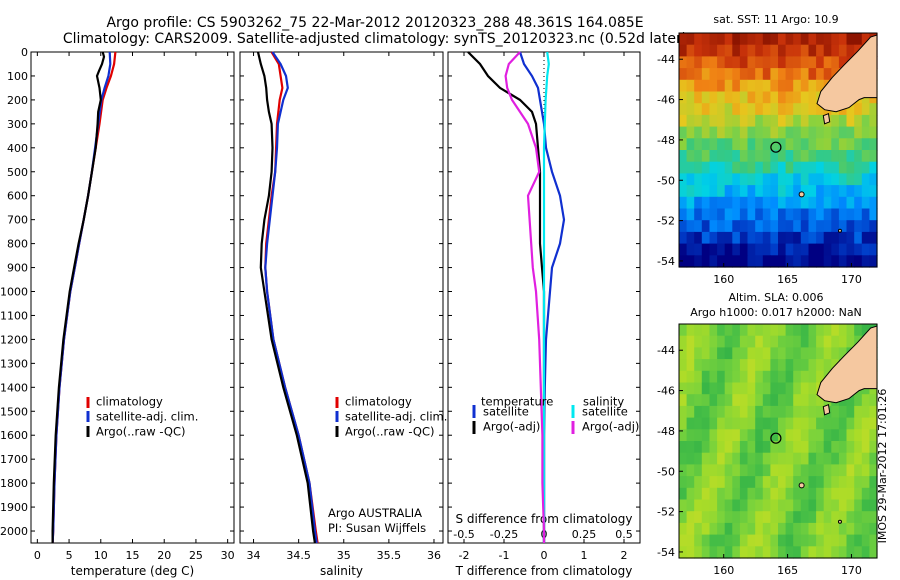 The width and height of the screenshot is (900, 580). I want to click on campbell-island, so click(839, 230).